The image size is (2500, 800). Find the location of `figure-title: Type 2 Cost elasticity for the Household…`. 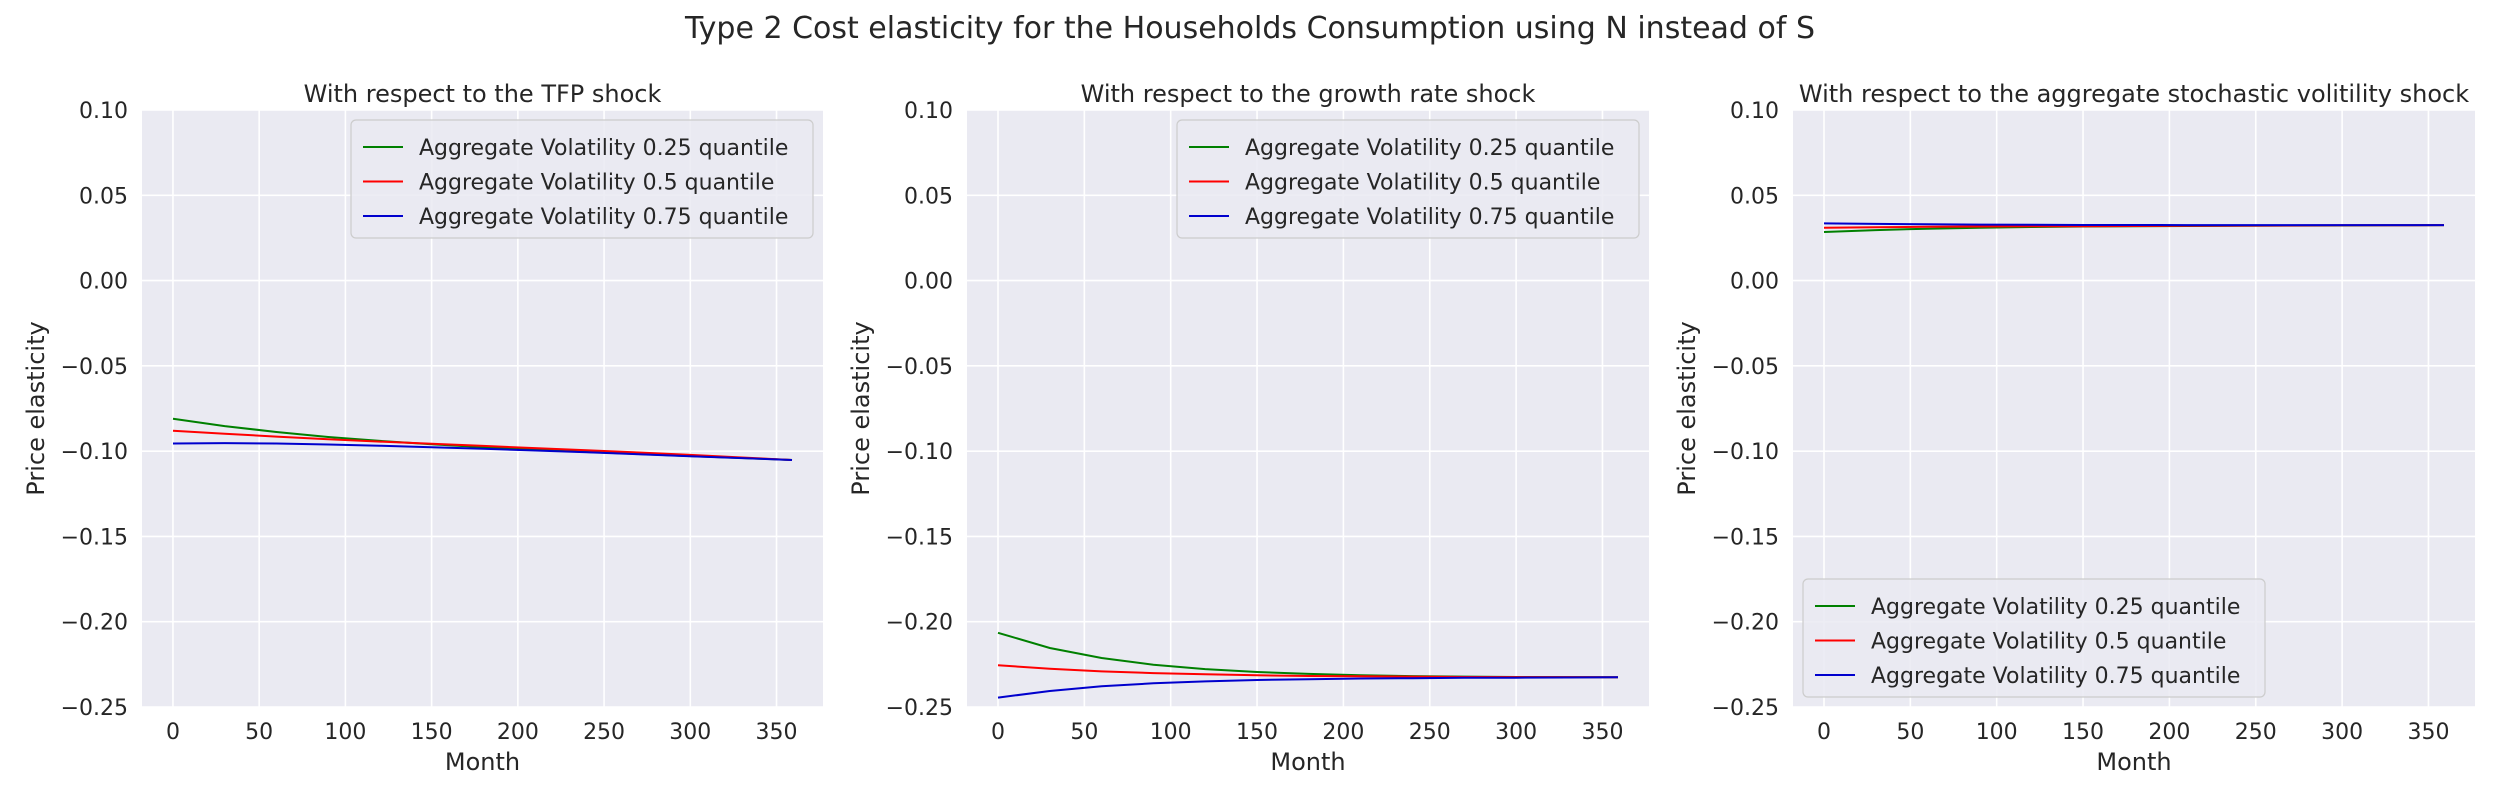

figure-title: Type 2 Cost elasticity for the Household… is located at coordinates (1249, 28).